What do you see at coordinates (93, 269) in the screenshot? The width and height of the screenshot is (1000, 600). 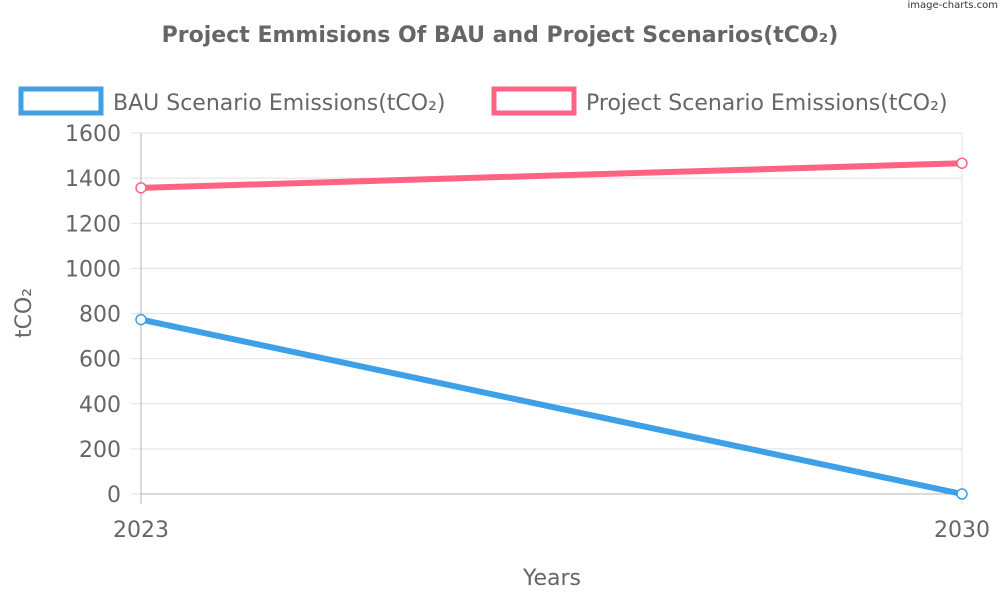 I see `y-tick-label: 1000` at bounding box center [93, 269].